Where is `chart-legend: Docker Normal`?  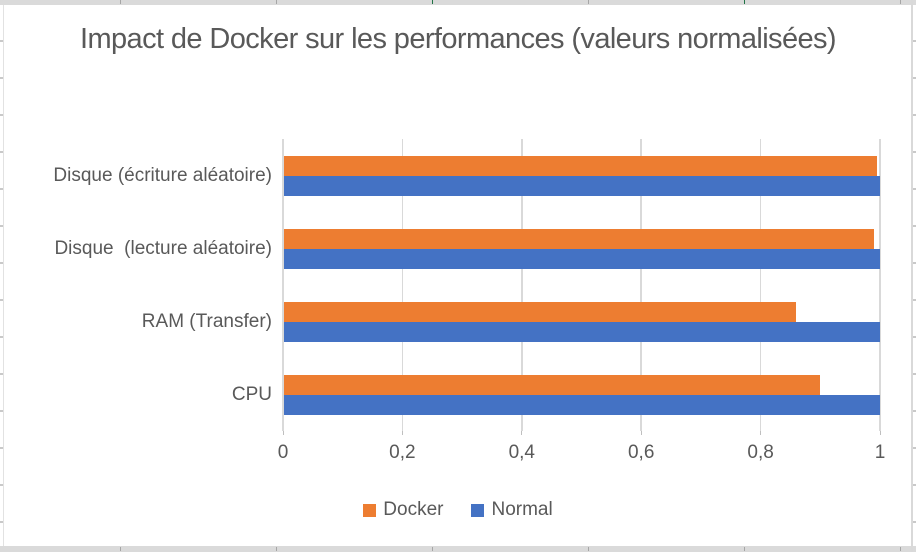 chart-legend: Docker Normal is located at coordinates (458, 510).